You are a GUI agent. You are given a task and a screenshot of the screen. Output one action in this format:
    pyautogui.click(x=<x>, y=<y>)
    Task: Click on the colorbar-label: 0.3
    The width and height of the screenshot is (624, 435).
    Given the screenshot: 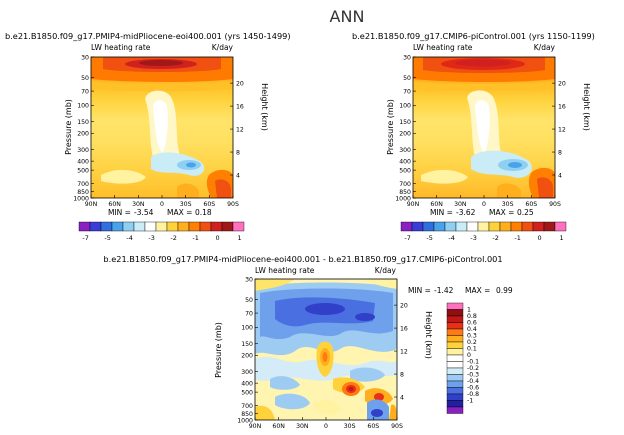 What is the action you would take?
    pyautogui.click(x=472, y=336)
    